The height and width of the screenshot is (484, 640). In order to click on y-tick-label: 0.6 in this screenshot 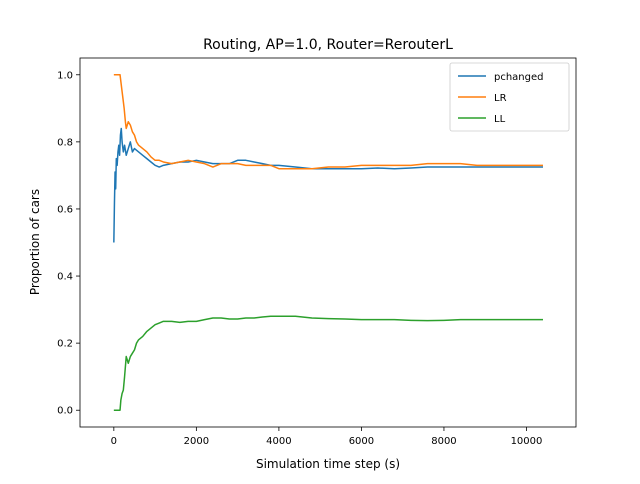, I will do `click(65, 209)`.